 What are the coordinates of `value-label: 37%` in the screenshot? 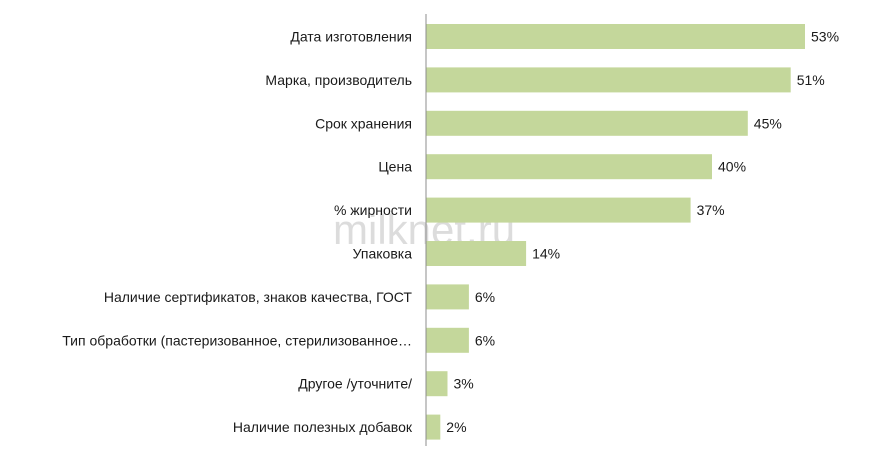 It's located at (711, 210).